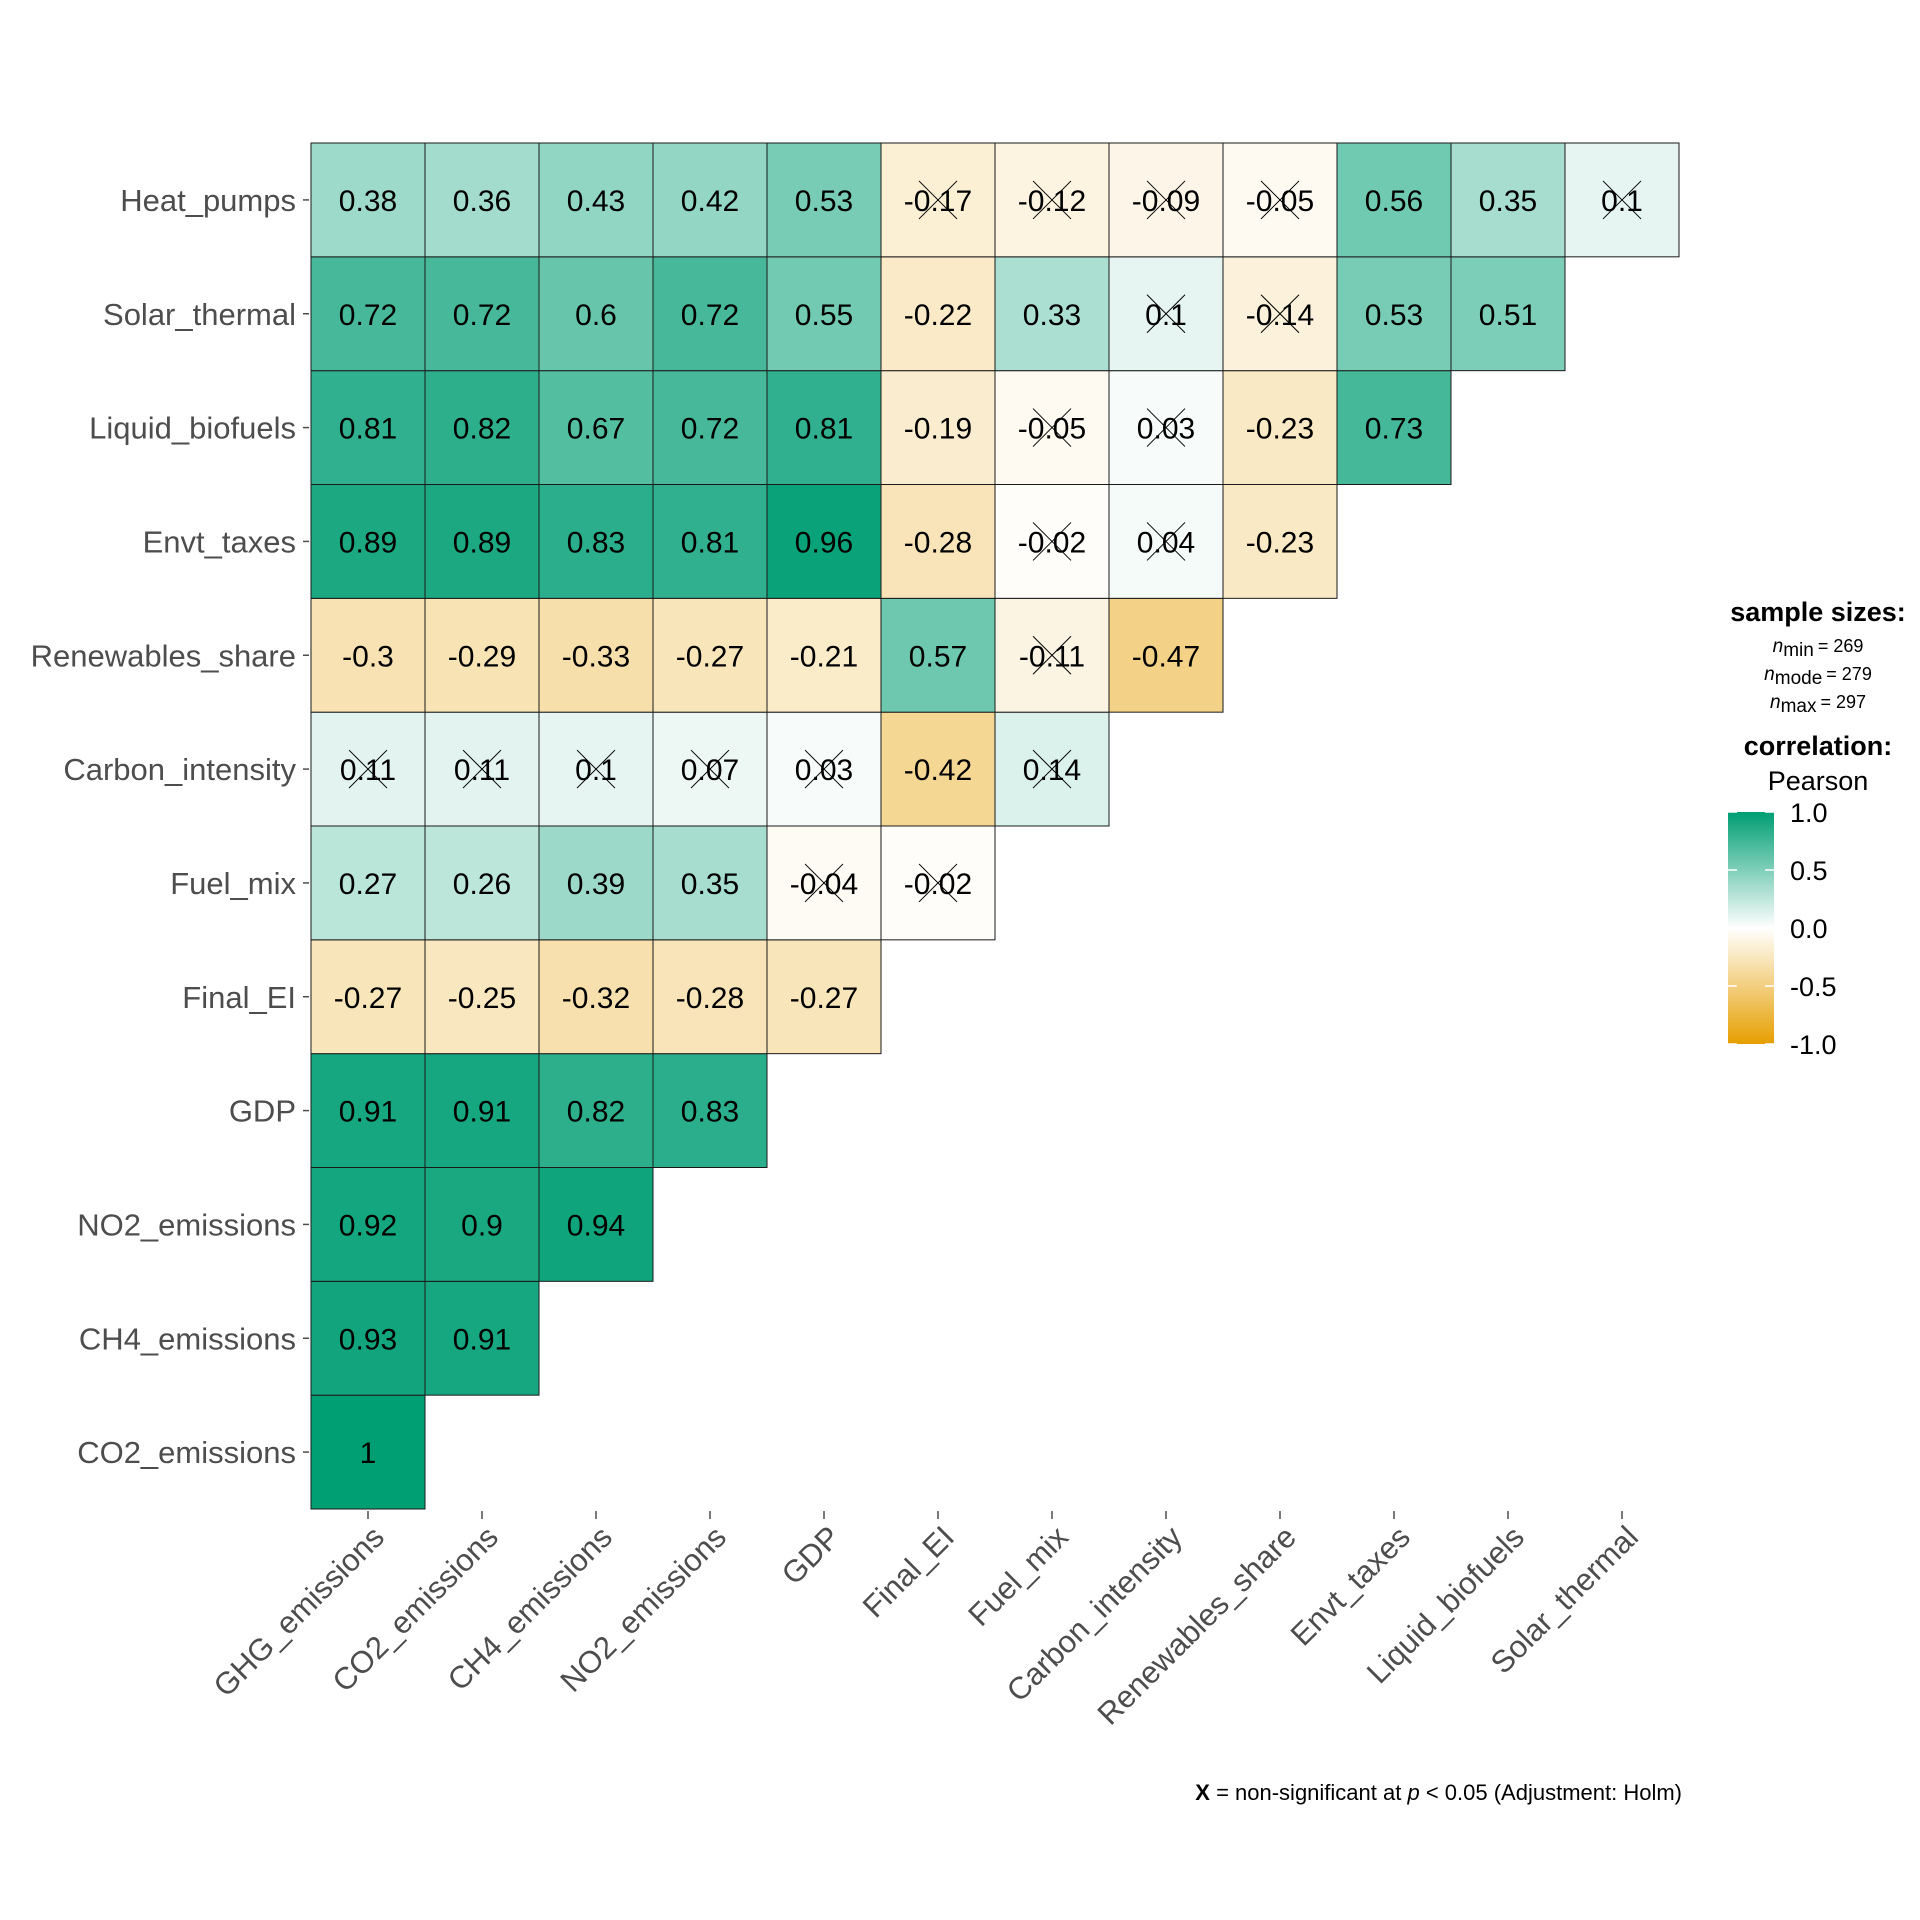 The height and width of the screenshot is (1920, 1920). Describe the element at coordinates (368, 656) in the screenshot. I see `cell-value-label: -0.3` at that location.